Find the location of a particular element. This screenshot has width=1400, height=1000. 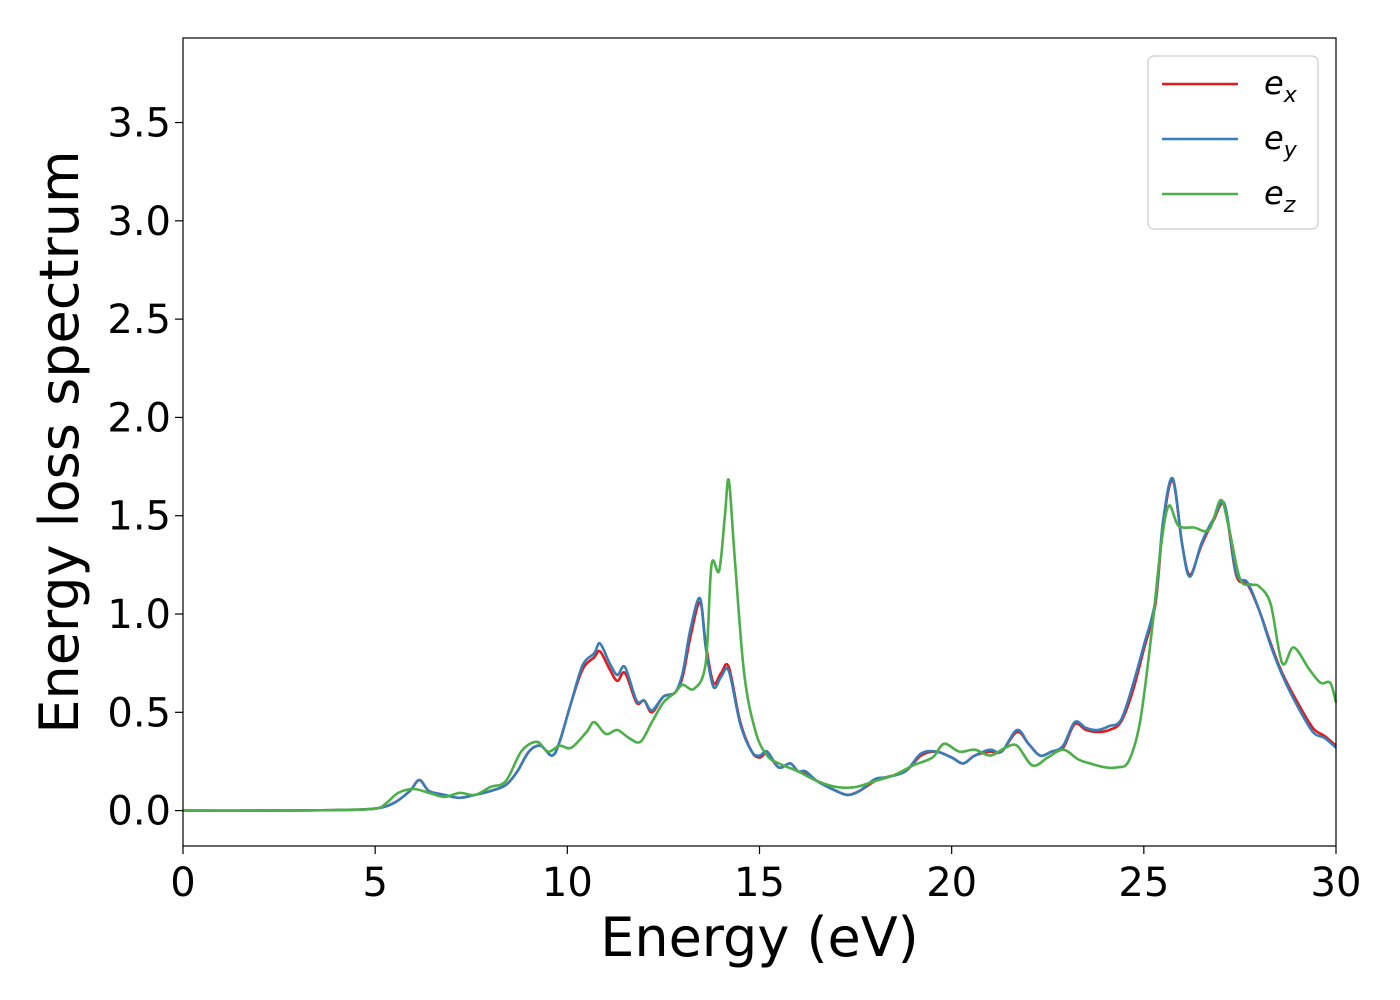

y-axis-ticks: 0.0 0.5 1.0 1.5 2.0 2.5 3.0 3.5 is located at coordinates (145, 468).